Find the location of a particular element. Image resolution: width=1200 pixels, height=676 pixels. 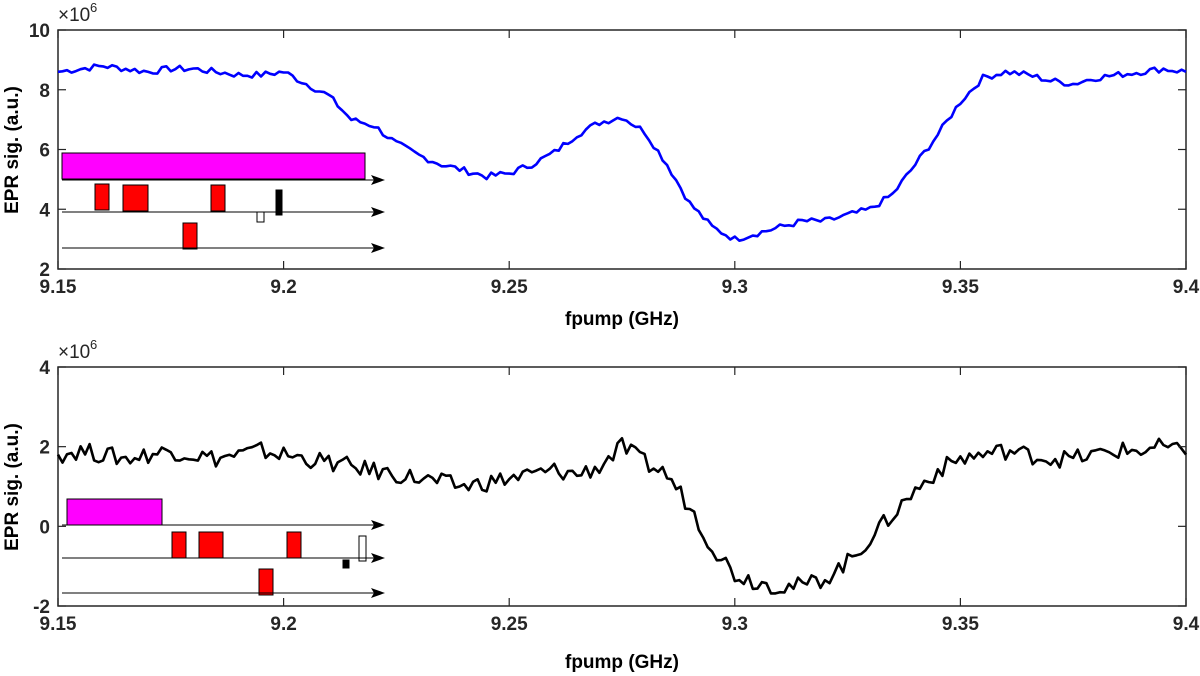

top-y-axis-label: EPR sig. (a.u.) is located at coordinates (12, 150).